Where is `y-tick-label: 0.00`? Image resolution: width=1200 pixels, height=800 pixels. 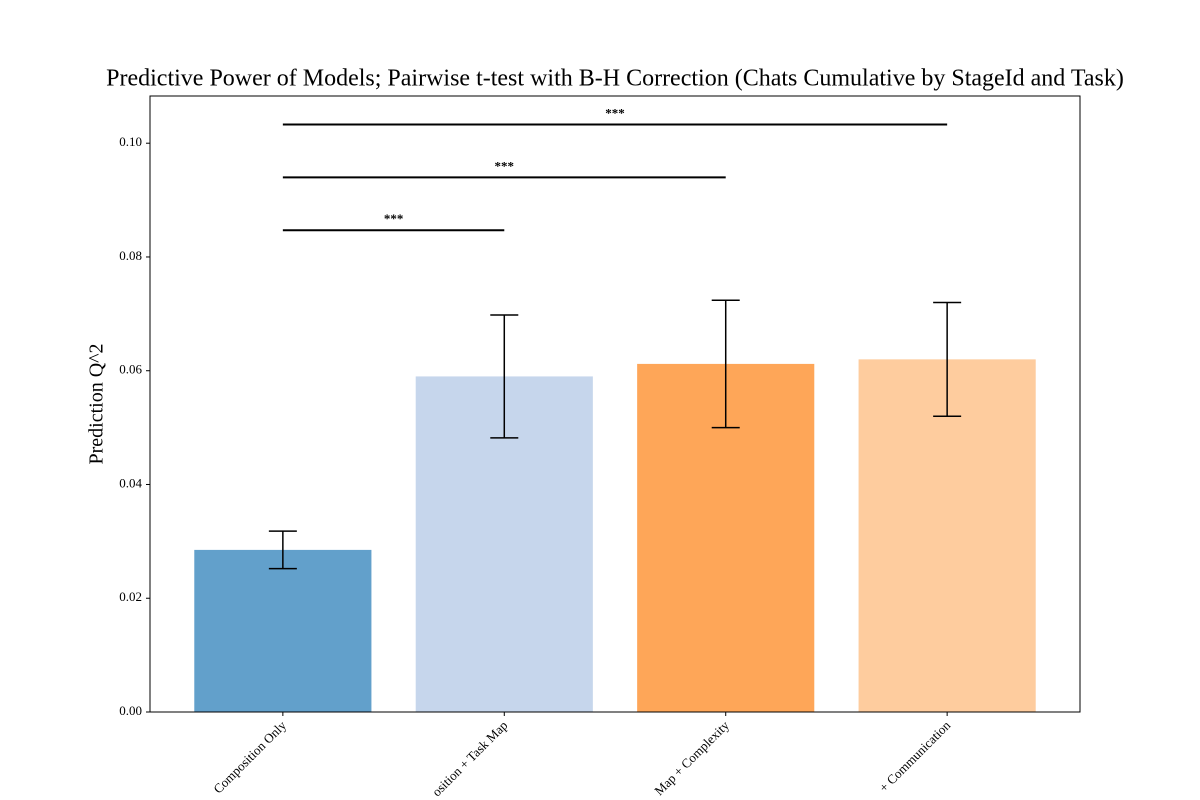
y-tick-label: 0.00 is located at coordinates (130, 710).